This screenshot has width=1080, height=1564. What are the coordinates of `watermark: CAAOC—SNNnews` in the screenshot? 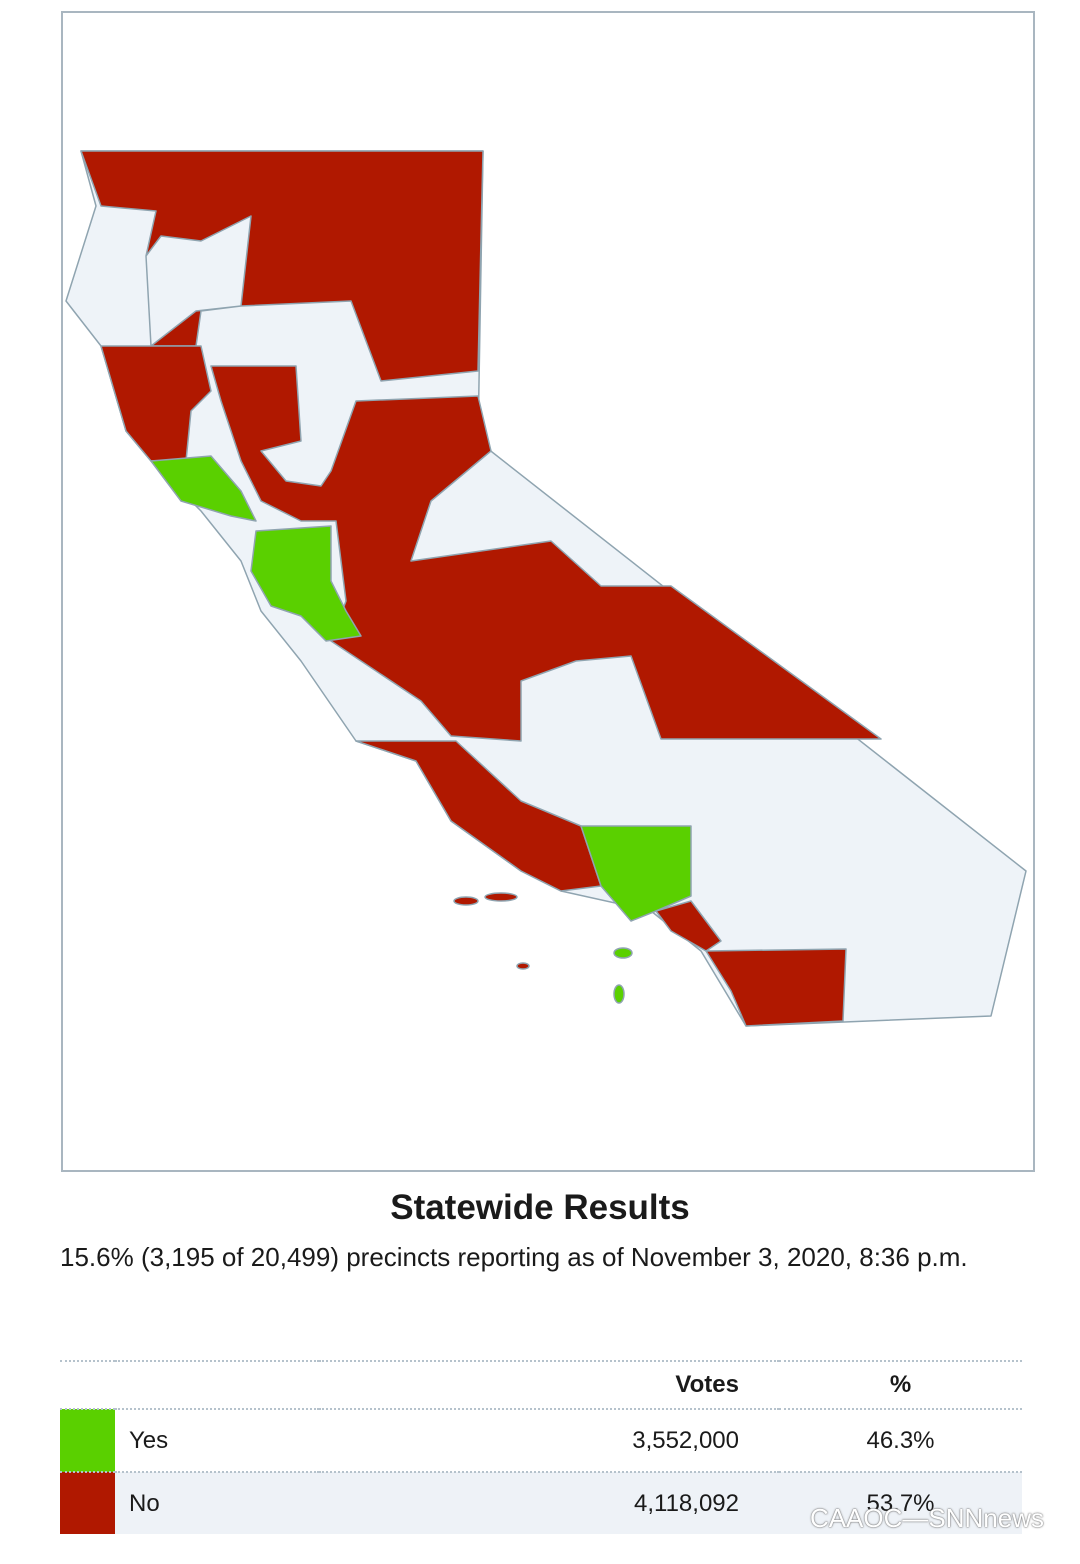 It's located at (926, 1518).